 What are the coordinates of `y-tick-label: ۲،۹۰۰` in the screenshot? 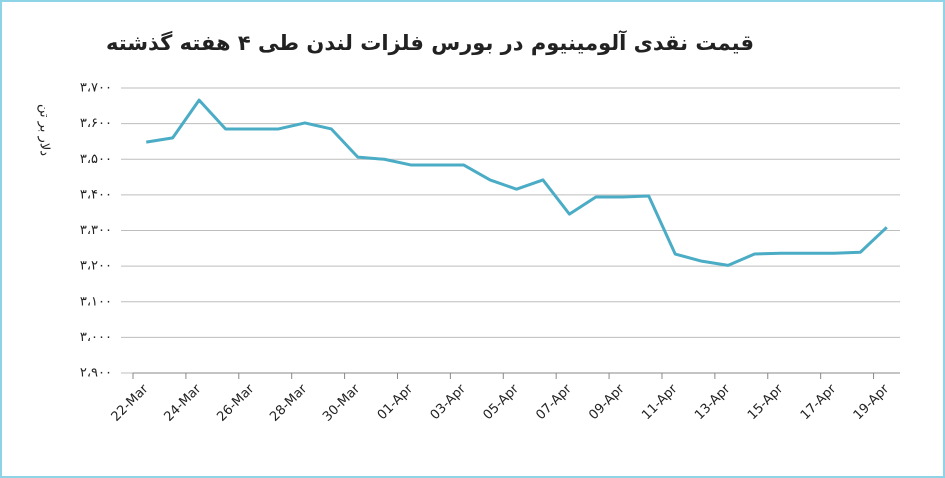 It's located at (96, 373).